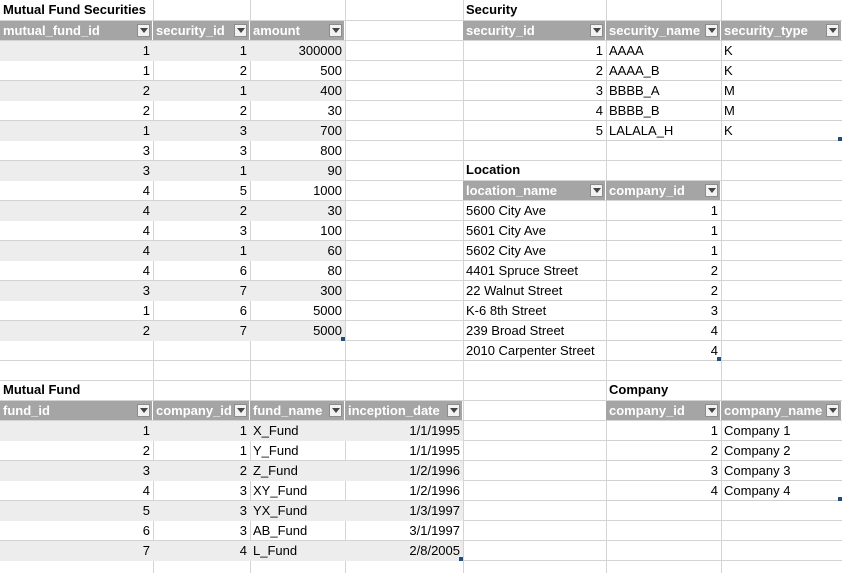 The width and height of the screenshot is (842, 573). What do you see at coordinates (434, 530) in the screenshot?
I see `mutual-fund-cell: 3/1/1997` at bounding box center [434, 530].